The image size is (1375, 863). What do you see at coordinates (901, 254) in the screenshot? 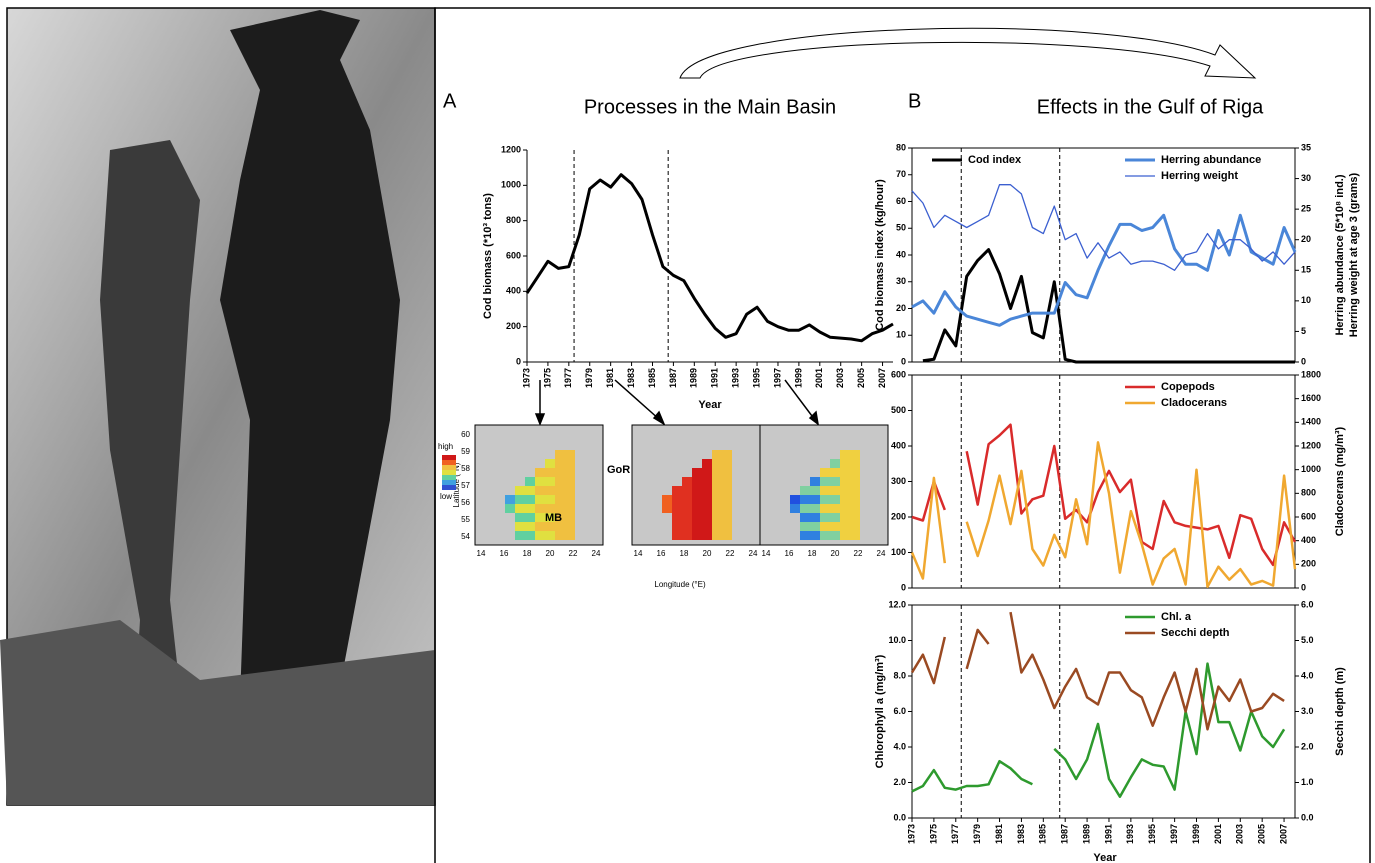
I see `y-tick-label: 40` at bounding box center [901, 254].